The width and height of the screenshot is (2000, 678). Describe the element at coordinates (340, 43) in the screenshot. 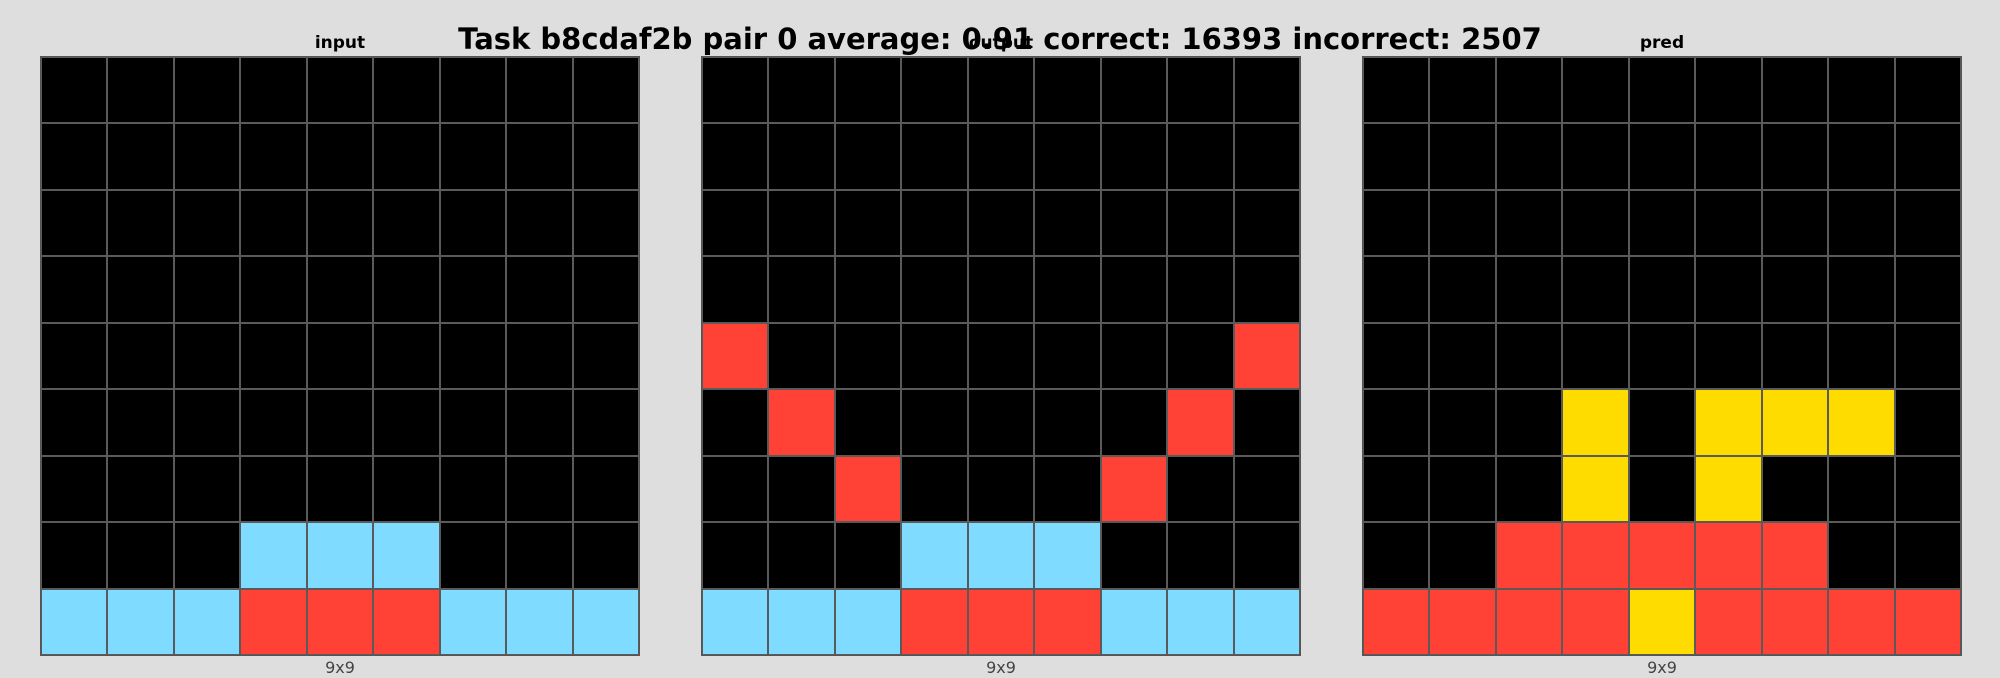

I see `input-panel-title: input` at that location.